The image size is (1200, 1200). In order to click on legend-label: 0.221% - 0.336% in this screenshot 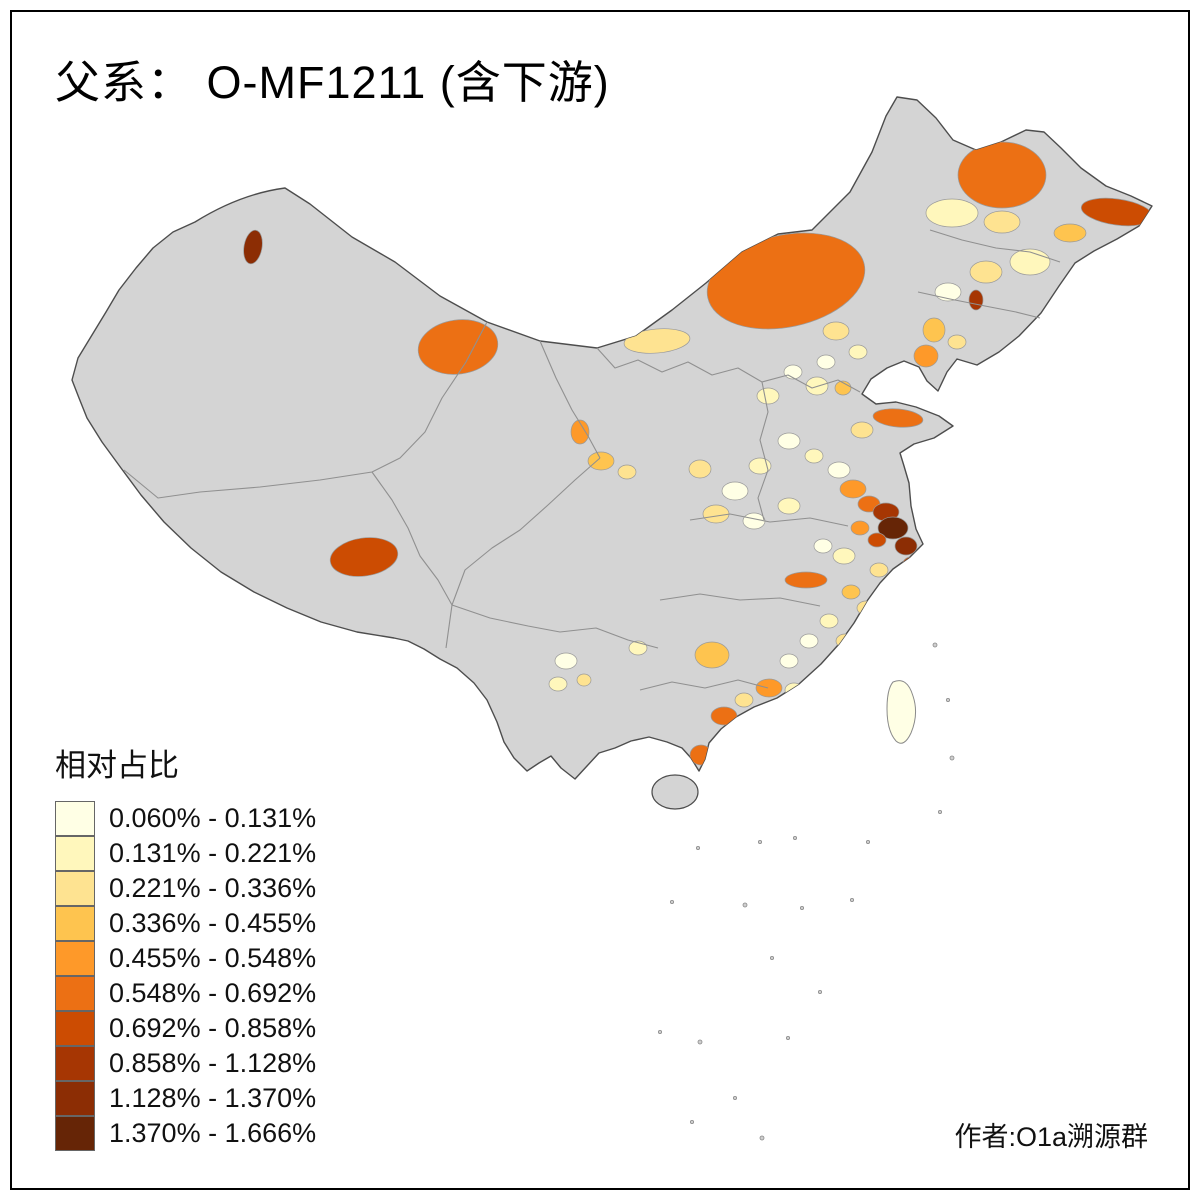, I will do `click(213, 888)`.